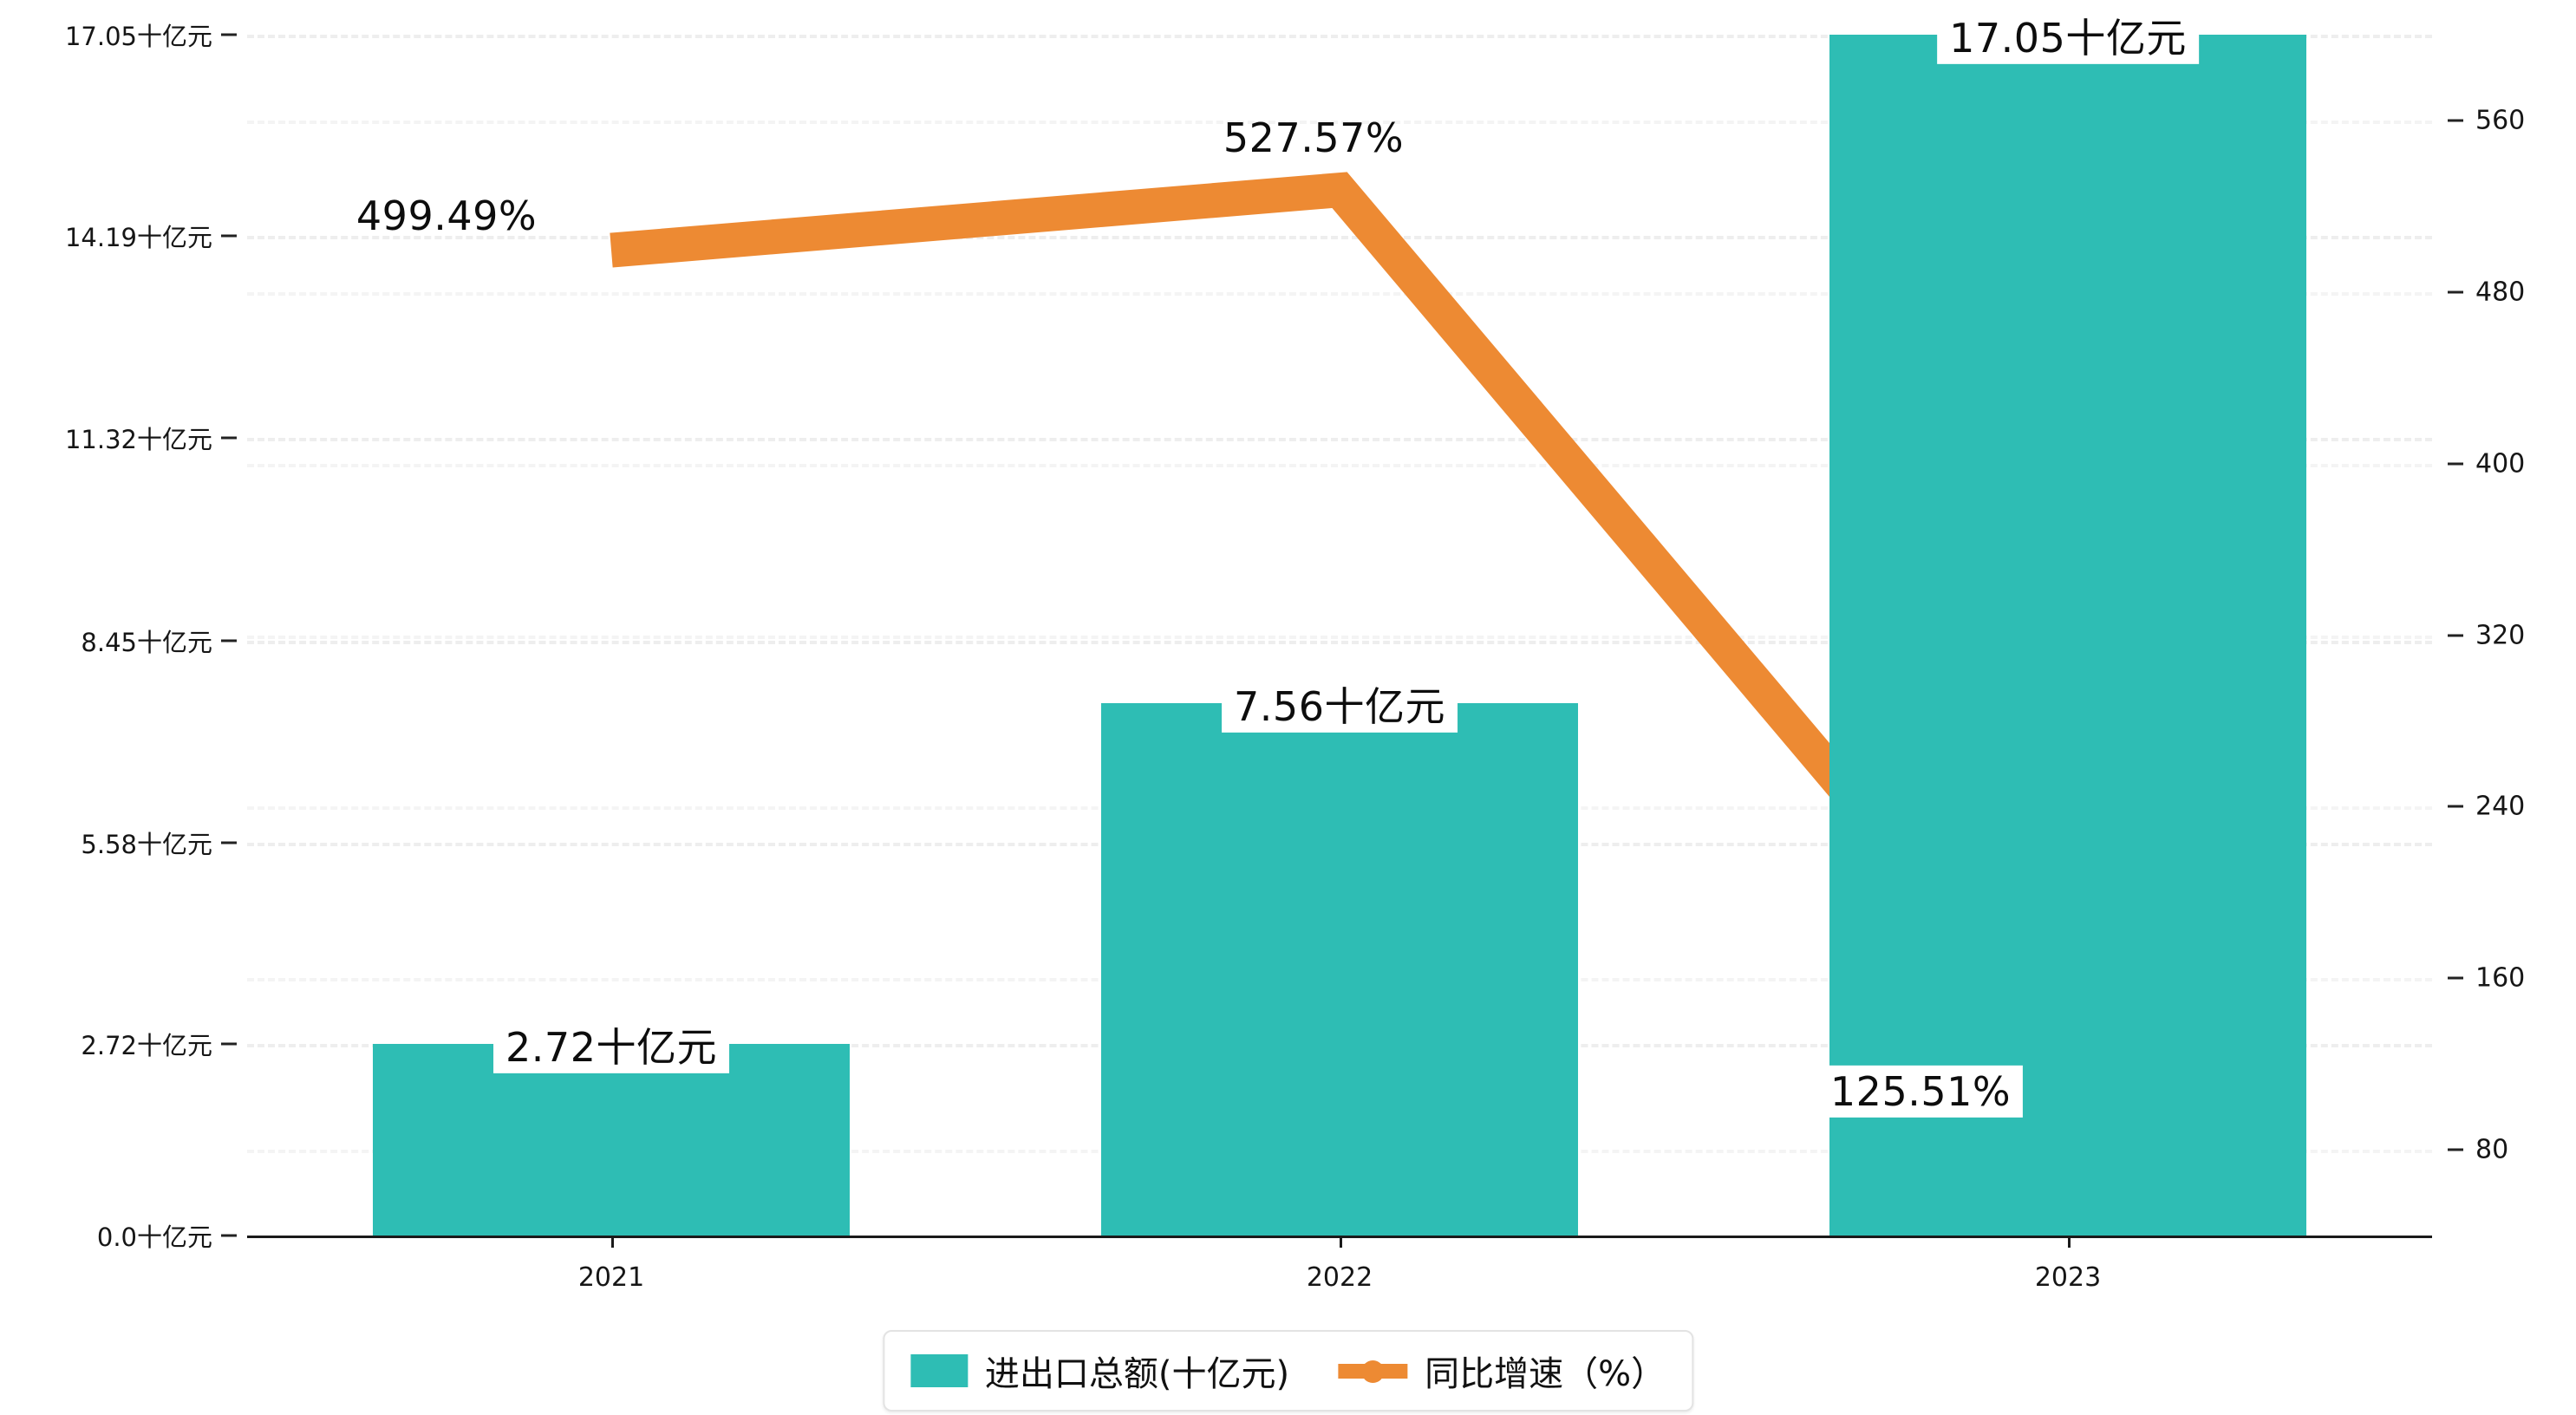 The image size is (2576, 1415). I want to click on right-axis-tick-label: 80, so click(2492, 1149).